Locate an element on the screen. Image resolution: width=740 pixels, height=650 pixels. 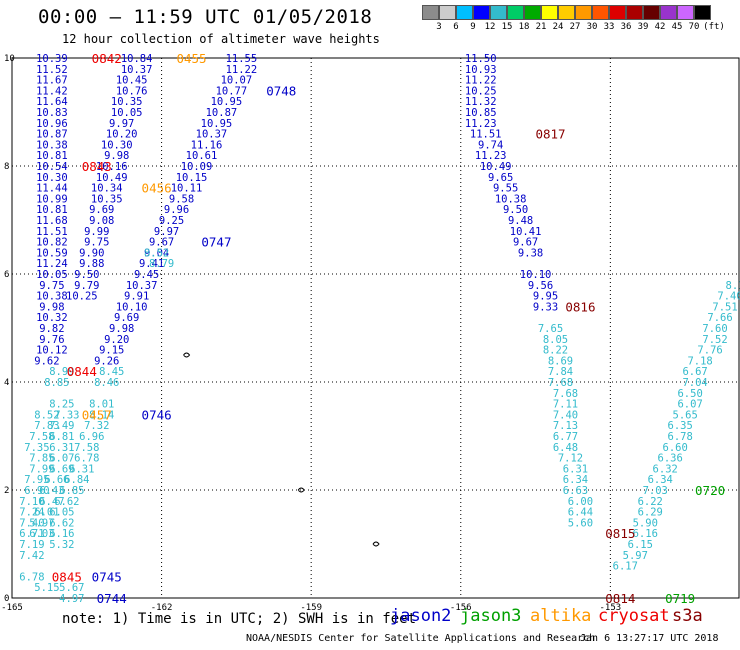
wave-height-value: 10.07 is located at coordinates (237, 81).